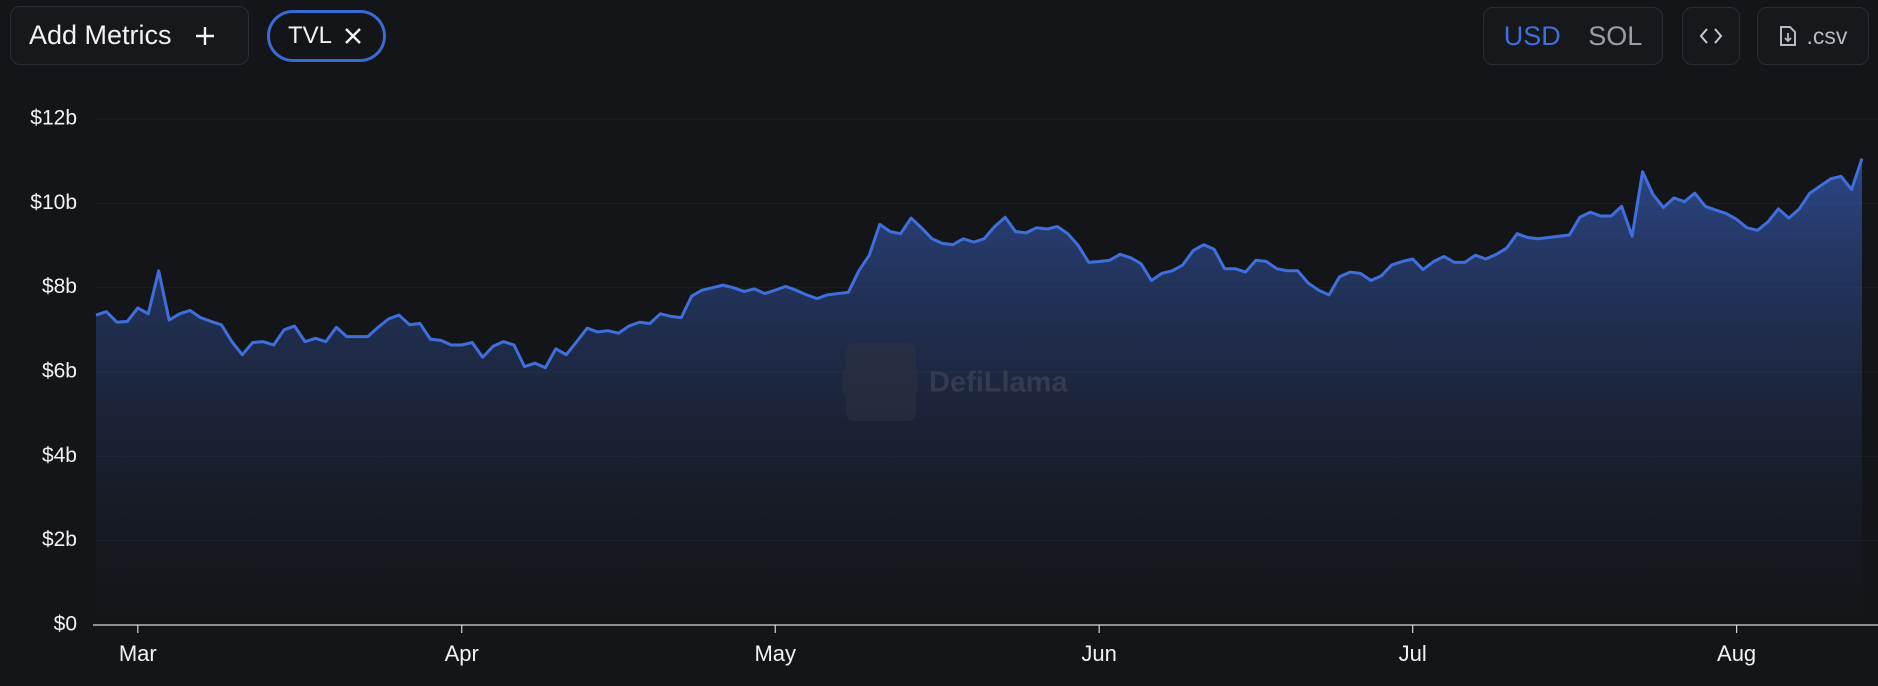  Describe the element at coordinates (1827, 35) in the screenshot. I see `csv-label: .csv` at that location.